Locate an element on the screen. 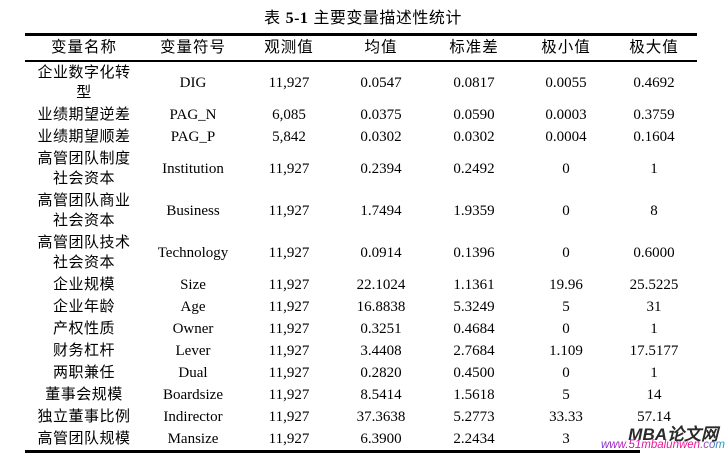  cell-mean: 0.0547 is located at coordinates (381, 83).